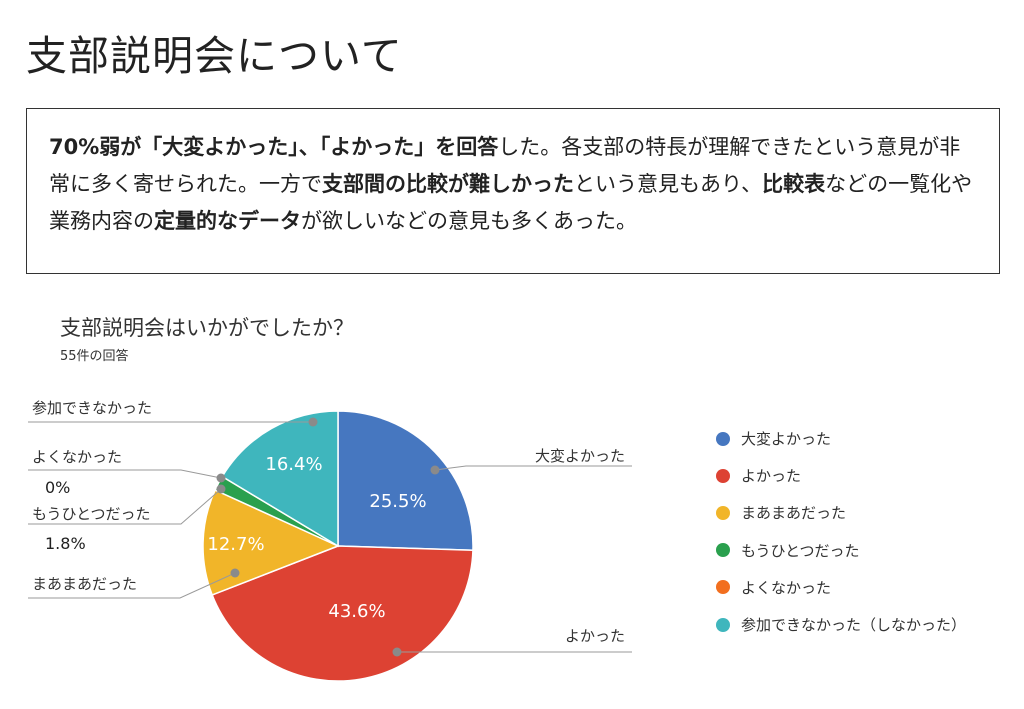 This screenshot has width=1024, height=709. What do you see at coordinates (580, 456) in the screenshot?
I see `slice-category-label: 大変よかった` at bounding box center [580, 456].